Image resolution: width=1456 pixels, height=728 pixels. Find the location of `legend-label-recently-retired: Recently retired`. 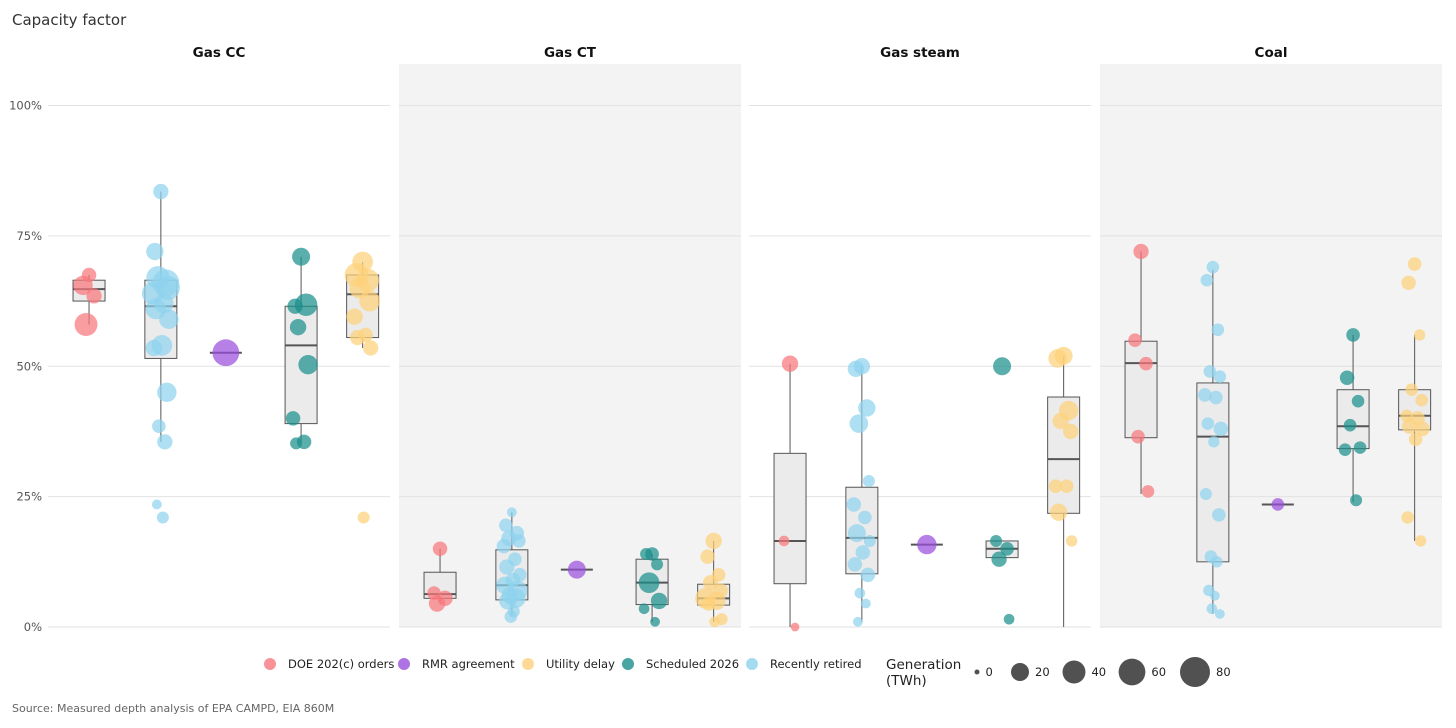

legend-label-recently-retired: Recently retired is located at coordinates (816, 664).